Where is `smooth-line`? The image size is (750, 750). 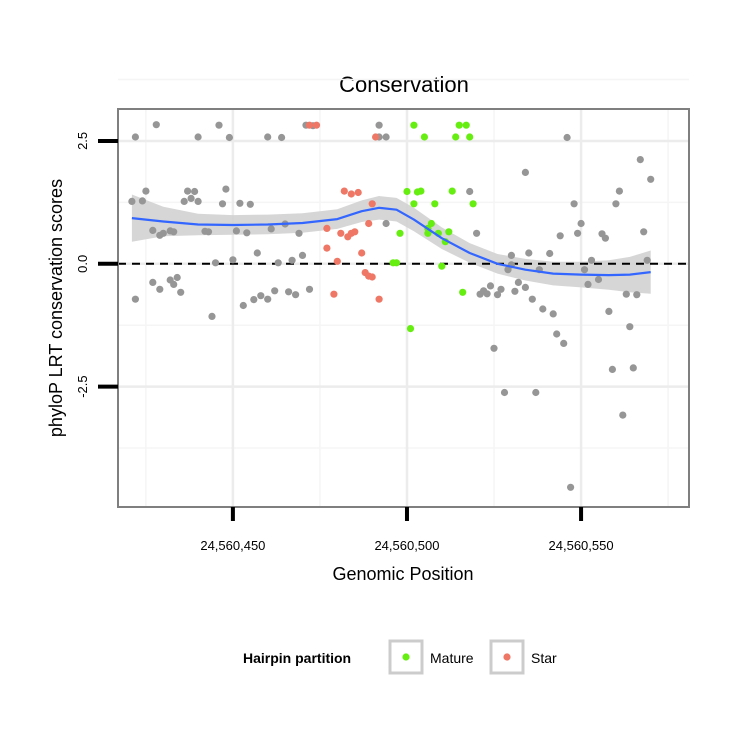 smooth-line is located at coordinates (391, 241).